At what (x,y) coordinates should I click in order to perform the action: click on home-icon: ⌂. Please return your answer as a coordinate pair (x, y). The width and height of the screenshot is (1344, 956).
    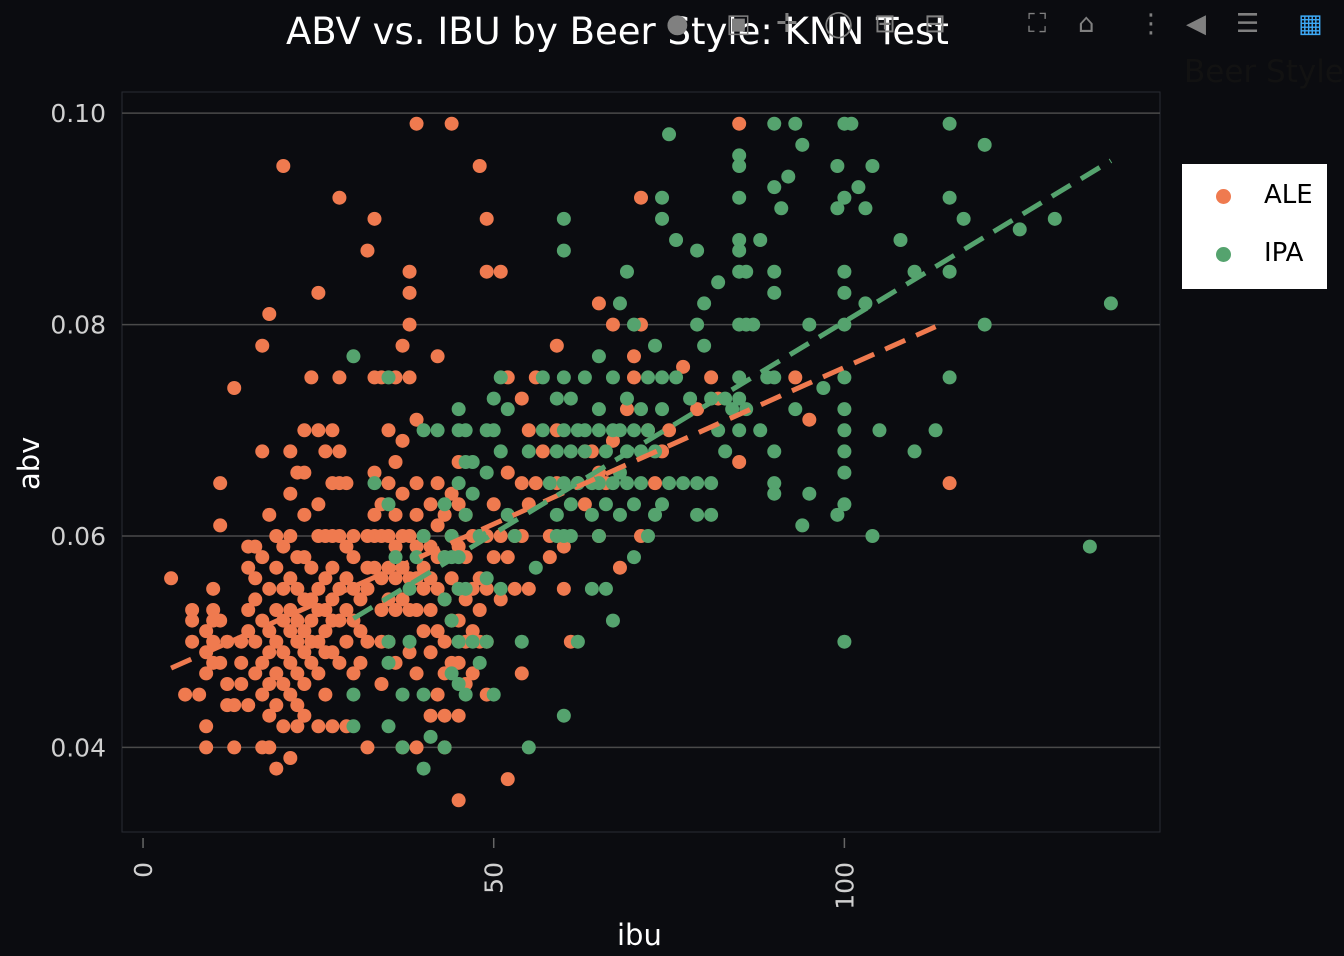
    Looking at the image, I should click on (1086, 24).